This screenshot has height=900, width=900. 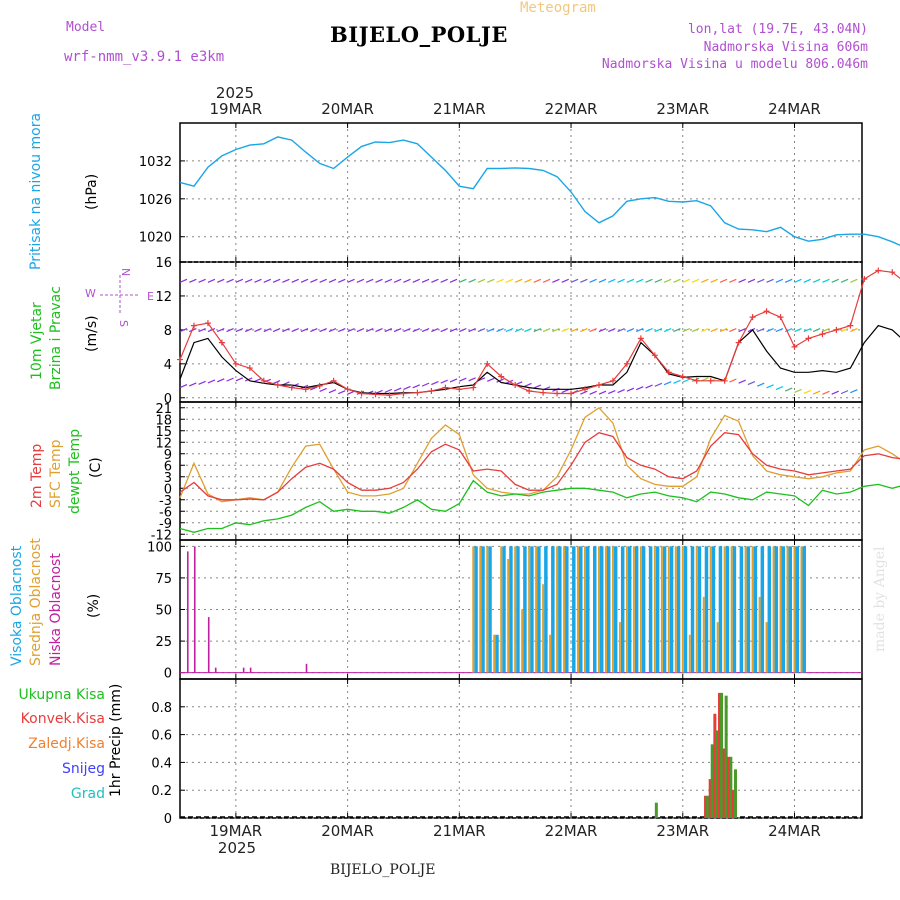 What do you see at coordinates (163, 579) in the screenshot?
I see `y-tick-label: 75` at bounding box center [163, 579].